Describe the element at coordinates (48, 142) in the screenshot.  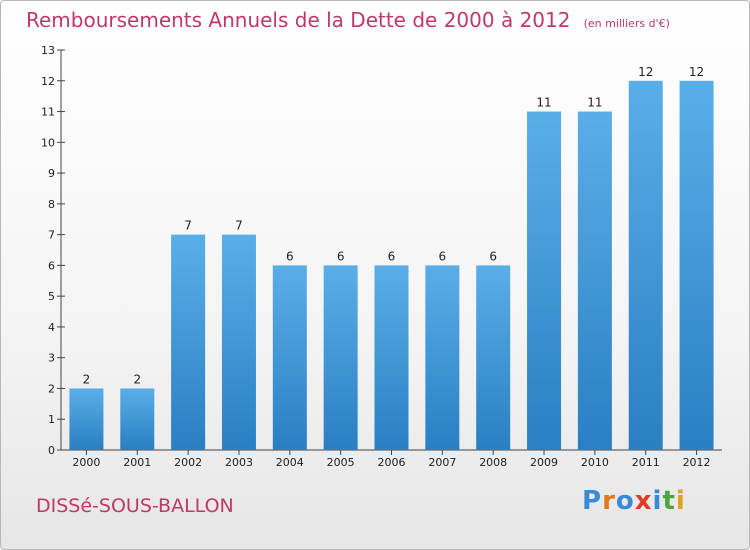
I see `y-tick-label: 10` at that location.